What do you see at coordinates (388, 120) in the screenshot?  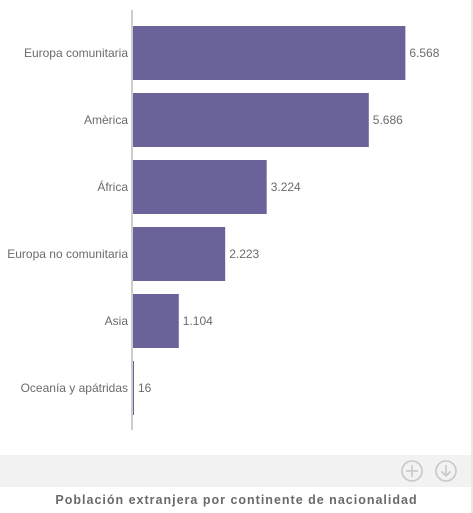 I see `value-label-1: 5.686` at bounding box center [388, 120].